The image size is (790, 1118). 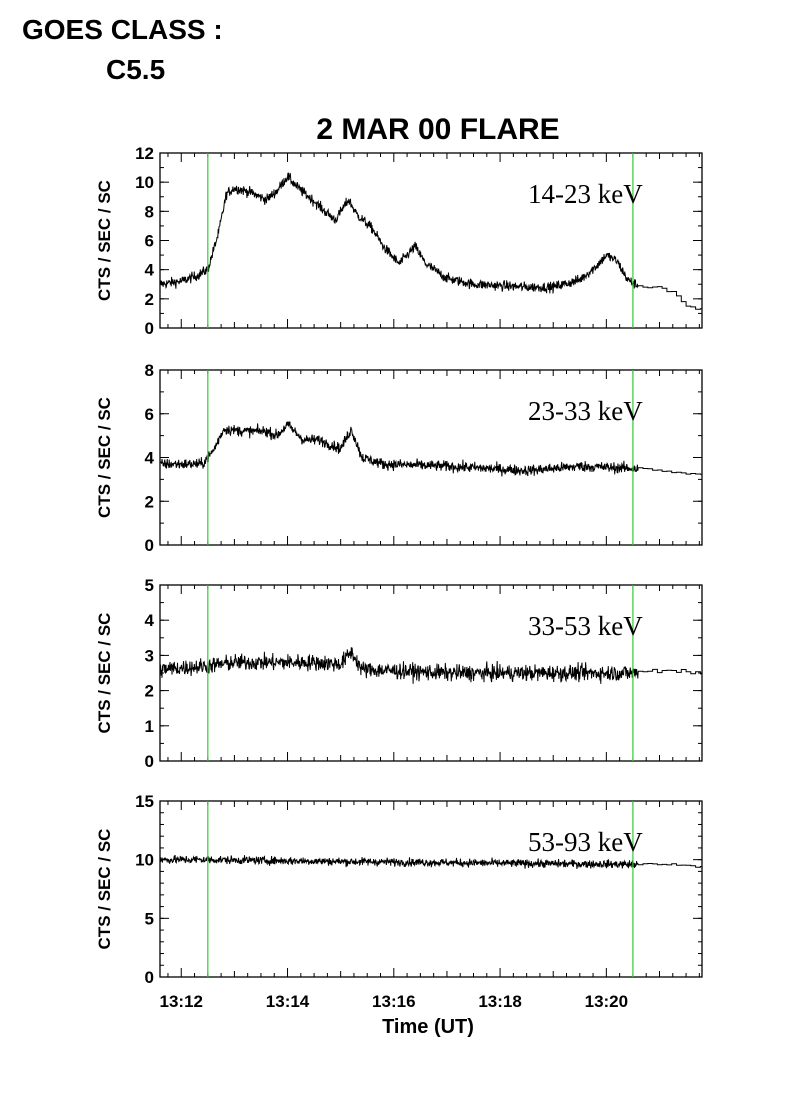 I want to click on y-tick-label: 1, so click(x=149, y=726).